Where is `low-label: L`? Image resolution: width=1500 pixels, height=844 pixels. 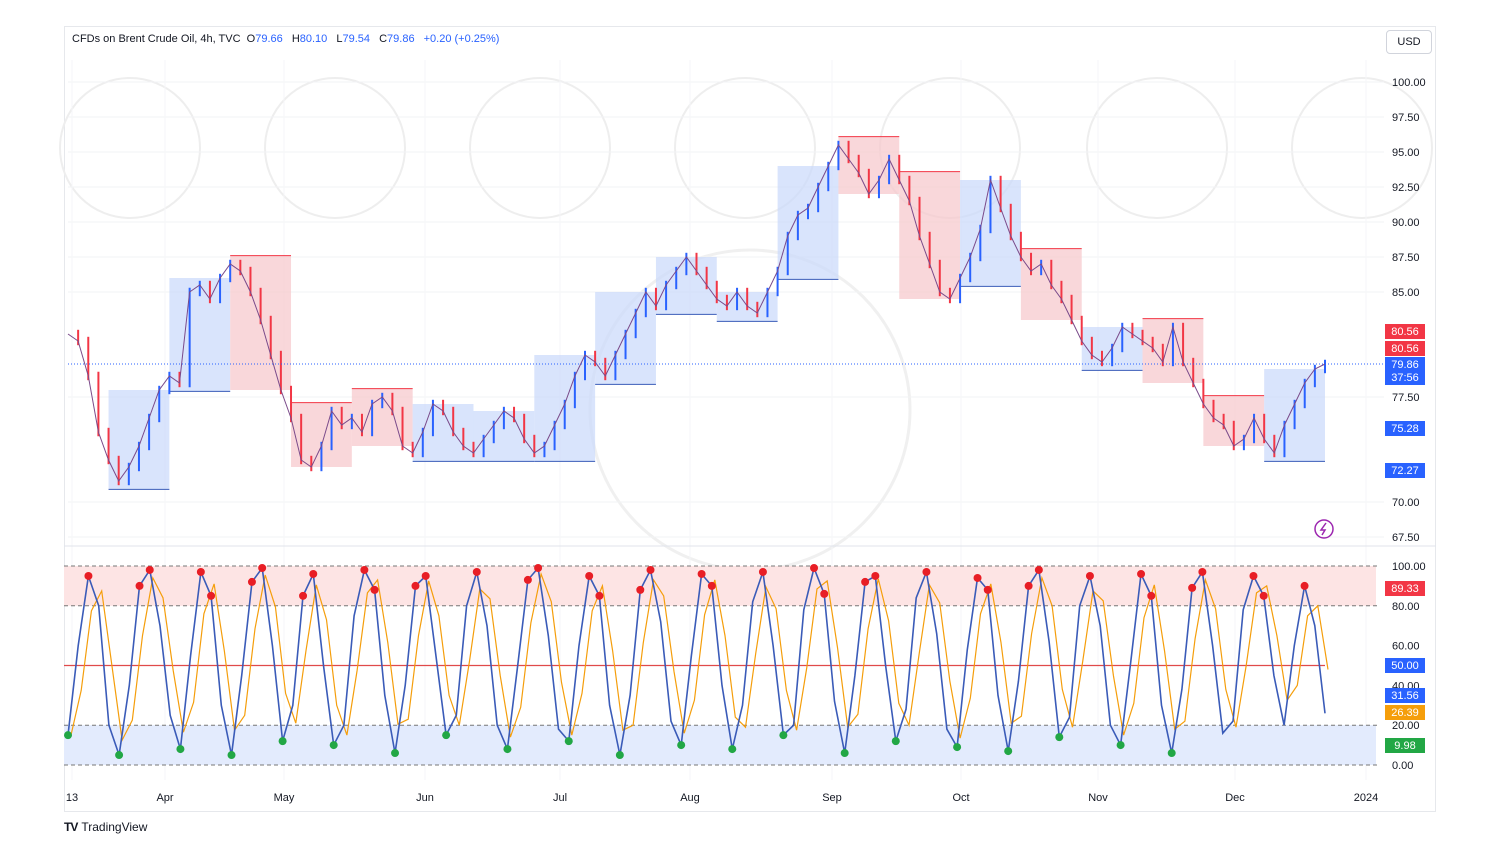
low-label: L is located at coordinates (339, 39).